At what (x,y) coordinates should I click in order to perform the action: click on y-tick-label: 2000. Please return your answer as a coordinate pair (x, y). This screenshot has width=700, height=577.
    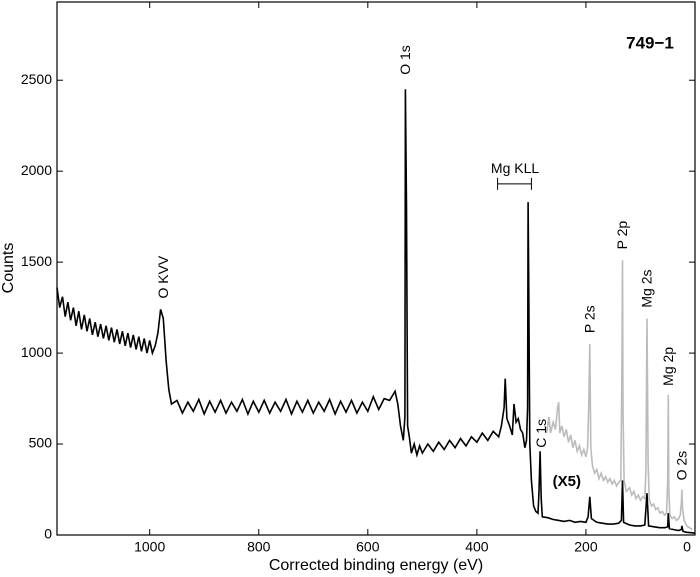
    Looking at the image, I should click on (36, 170).